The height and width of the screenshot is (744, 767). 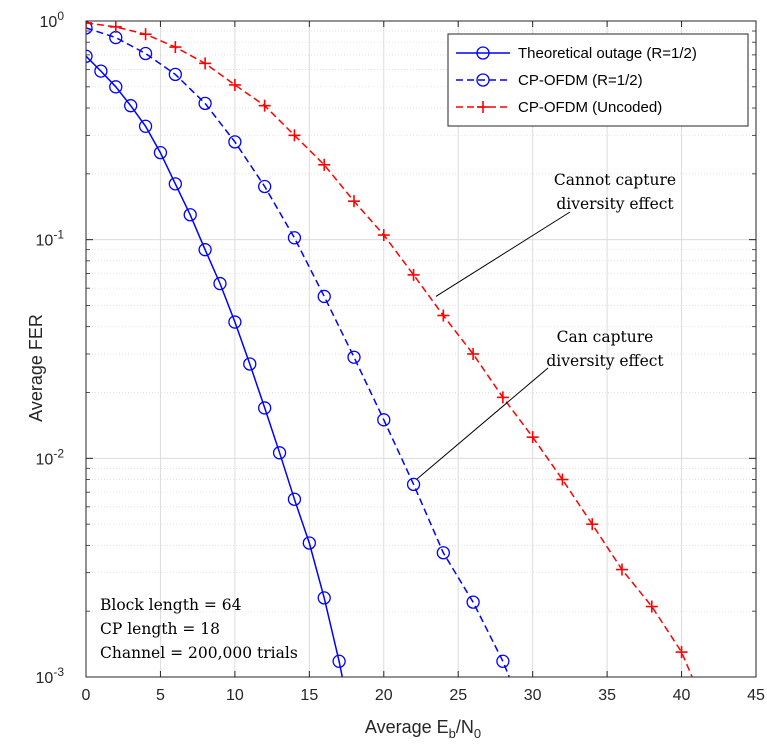 I want to click on x-axis-label: Average Eb/N0, so click(x=423, y=729).